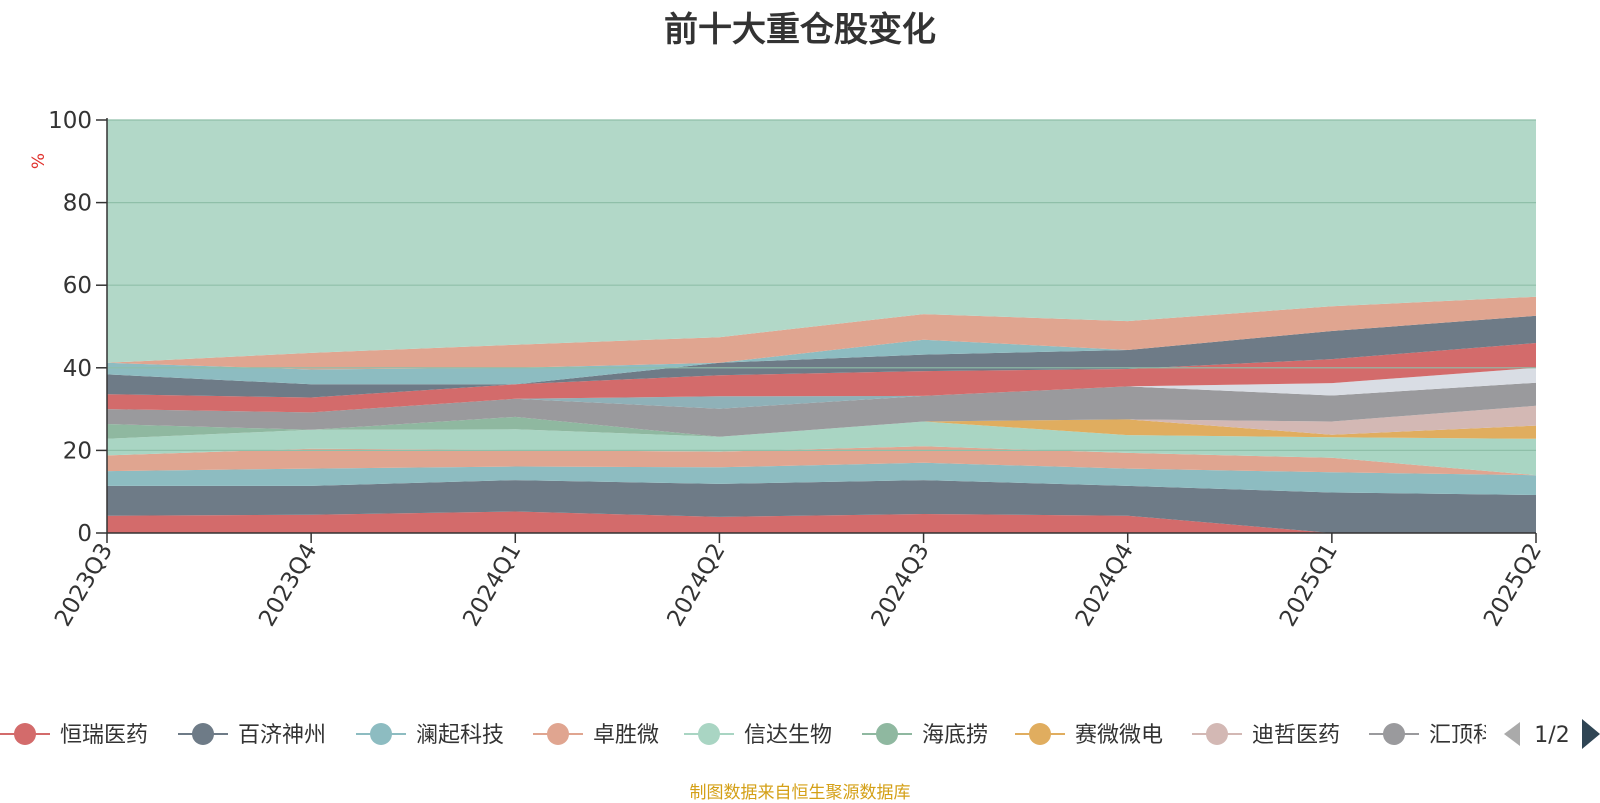 Image resolution: width=1600 pixels, height=803 pixels. What do you see at coordinates (955, 735) in the screenshot?
I see `legend-label: 海底捞` at bounding box center [955, 735].